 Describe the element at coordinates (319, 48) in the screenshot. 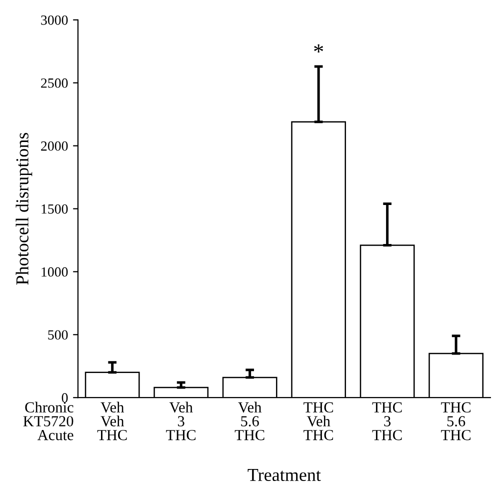

I see `annotation: *` at that location.